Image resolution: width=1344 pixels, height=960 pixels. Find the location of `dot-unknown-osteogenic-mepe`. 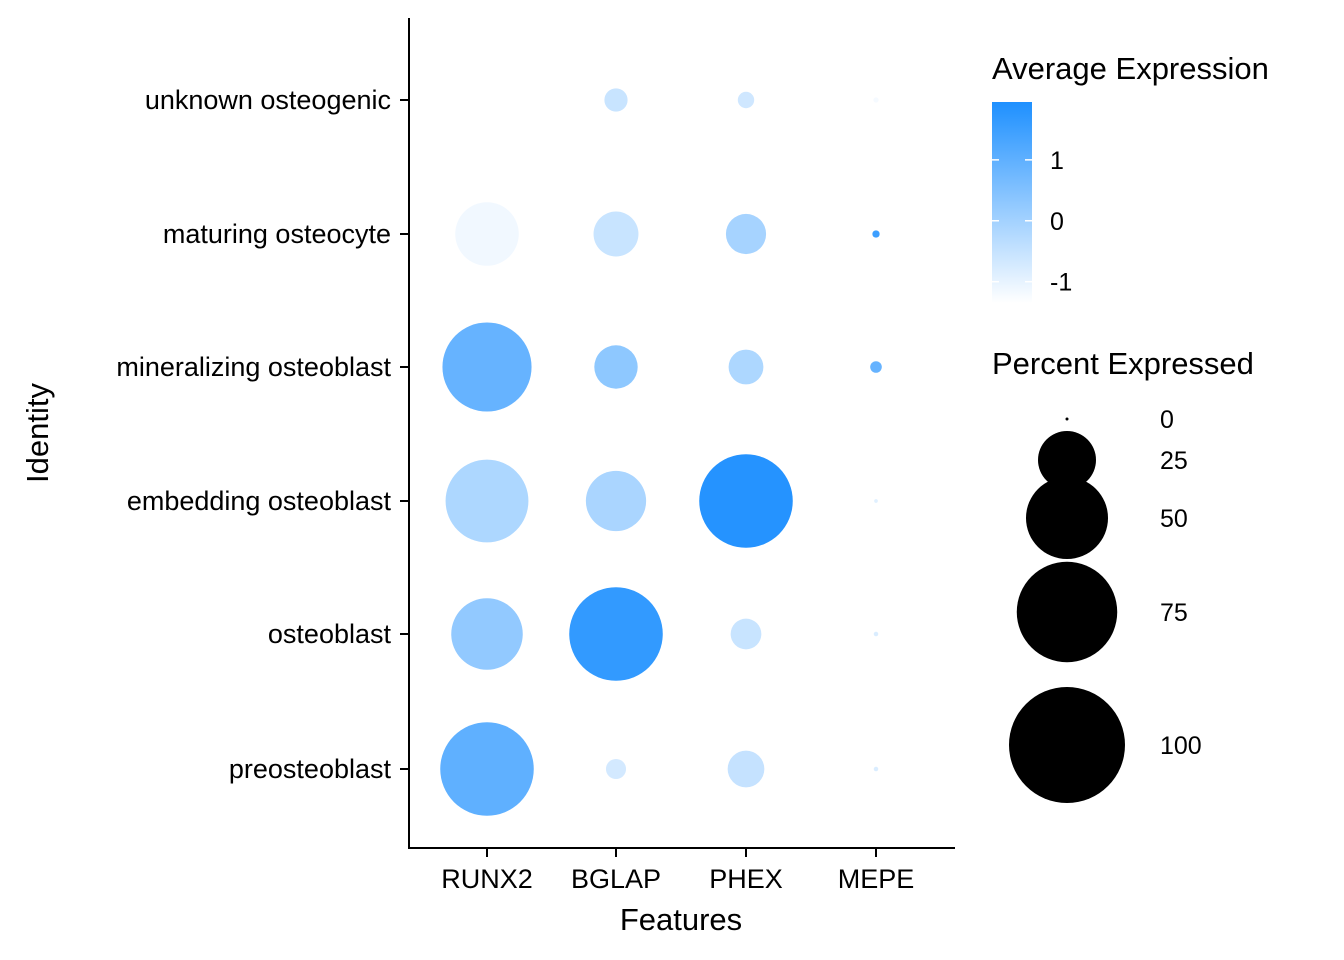

dot-unknown-osteogenic-mepe is located at coordinates (876, 100).